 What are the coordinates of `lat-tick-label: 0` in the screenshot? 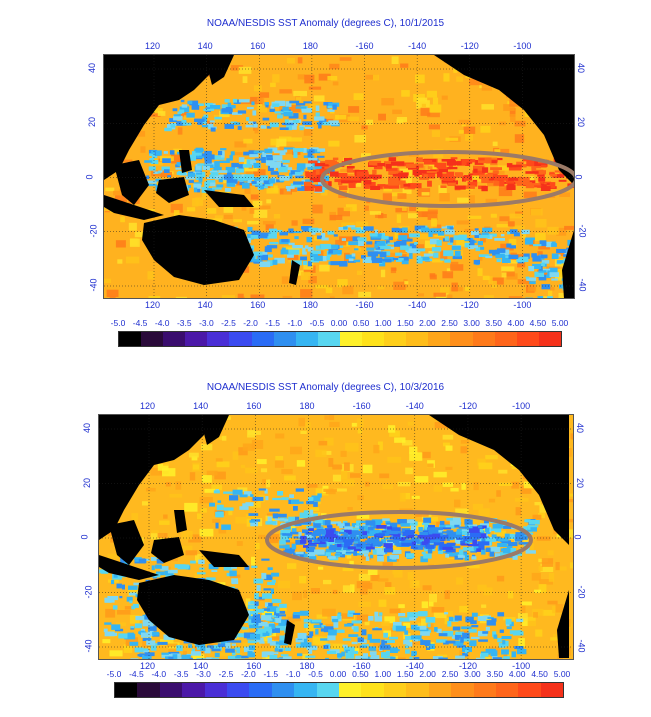 It's located at (89, 176).